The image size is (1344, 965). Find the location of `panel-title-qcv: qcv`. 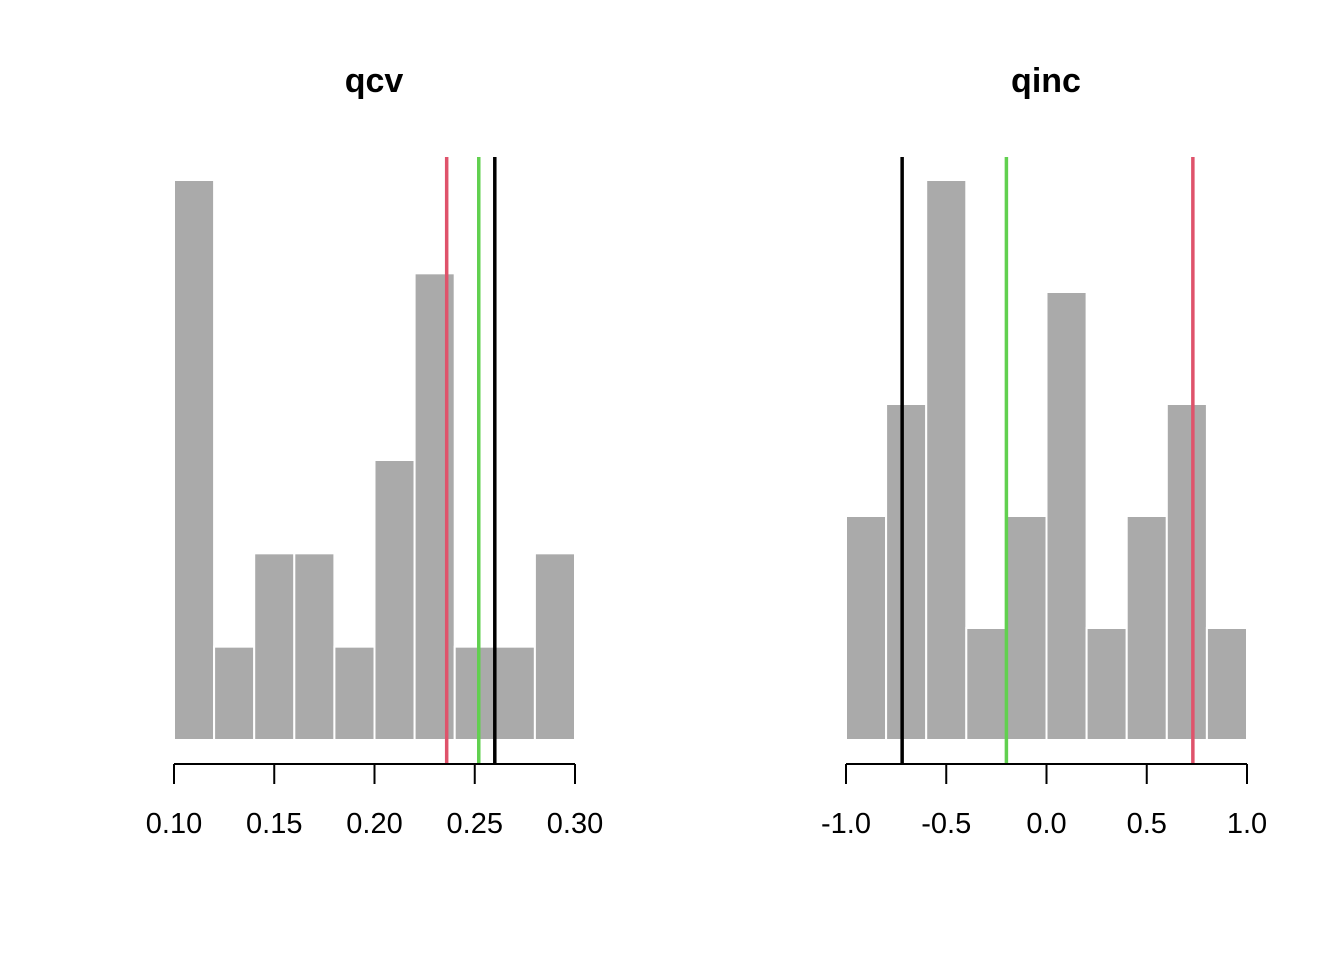

panel-title-qcv: qcv is located at coordinates (374, 81).